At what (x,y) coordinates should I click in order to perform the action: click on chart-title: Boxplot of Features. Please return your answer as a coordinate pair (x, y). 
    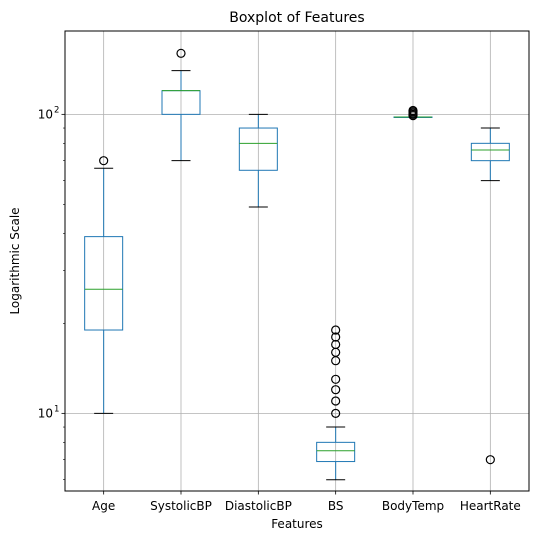
    Looking at the image, I should click on (296, 18).